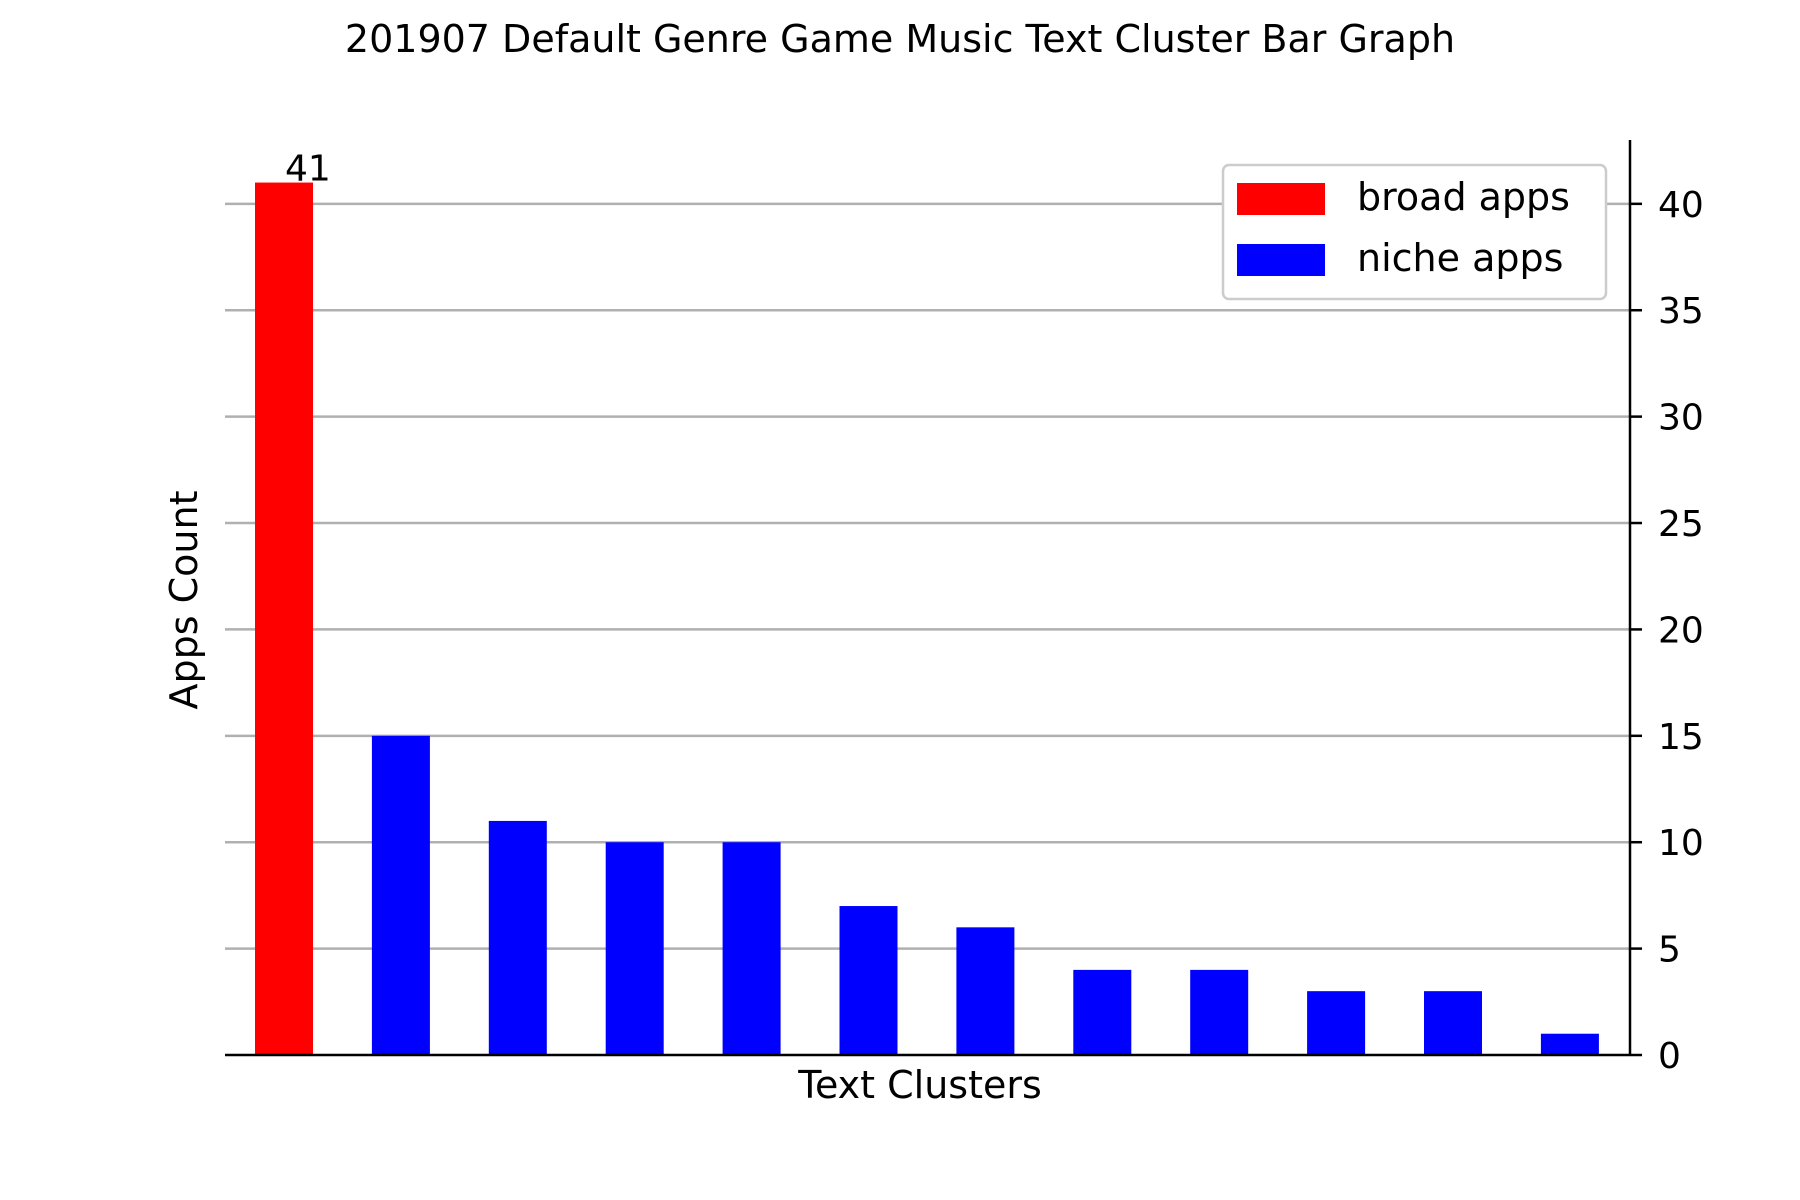 The height and width of the screenshot is (1200, 1800). I want to click on legend-swatch-broad, so click(1281, 199).